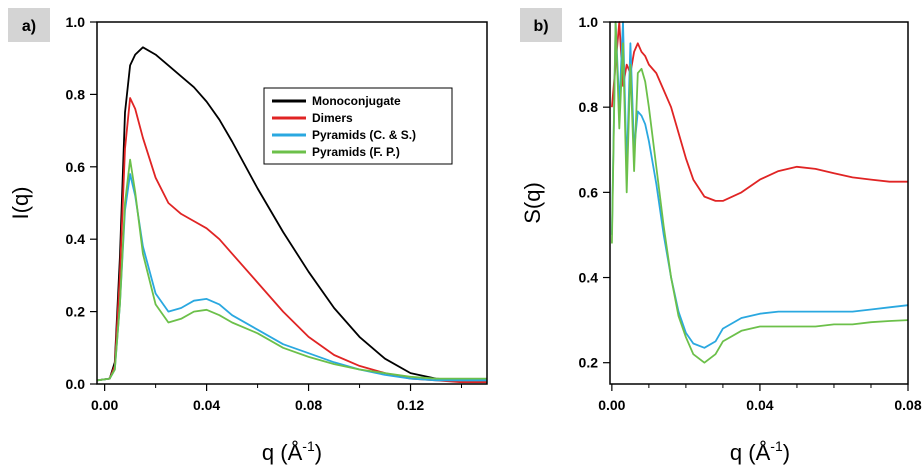 This screenshot has height=470, width=923. Describe the element at coordinates (907, 405) in the screenshot. I see `panel-b-xtick-label: 0.08` at that location.